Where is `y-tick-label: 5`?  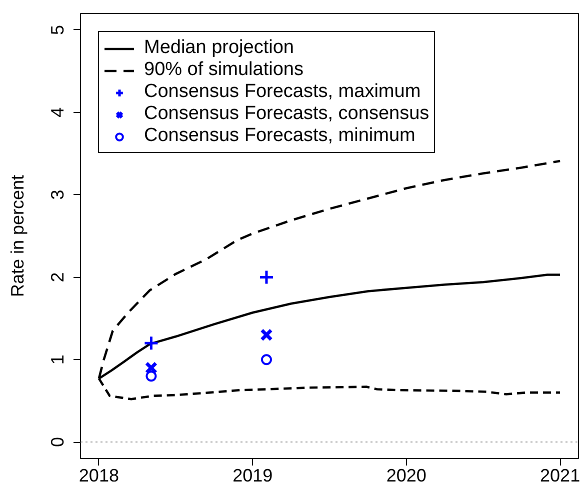 y-tick-label: 5 is located at coordinates (58, 29).